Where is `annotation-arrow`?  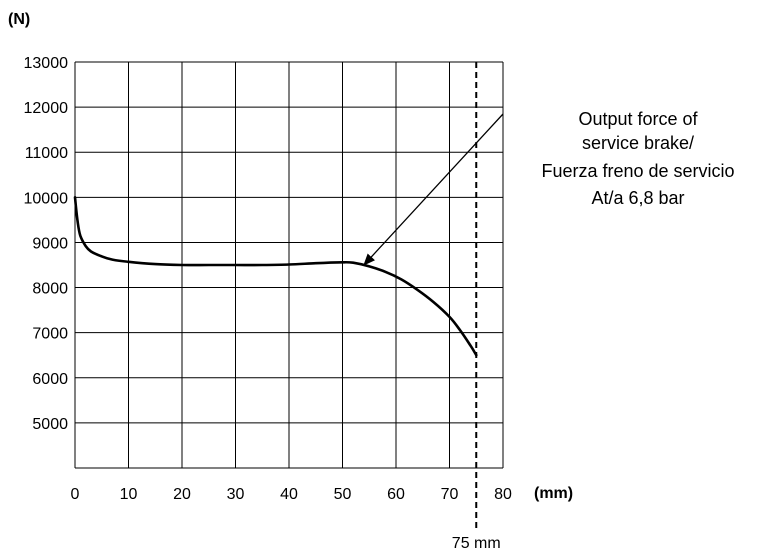 annotation-arrow is located at coordinates (433, 189).